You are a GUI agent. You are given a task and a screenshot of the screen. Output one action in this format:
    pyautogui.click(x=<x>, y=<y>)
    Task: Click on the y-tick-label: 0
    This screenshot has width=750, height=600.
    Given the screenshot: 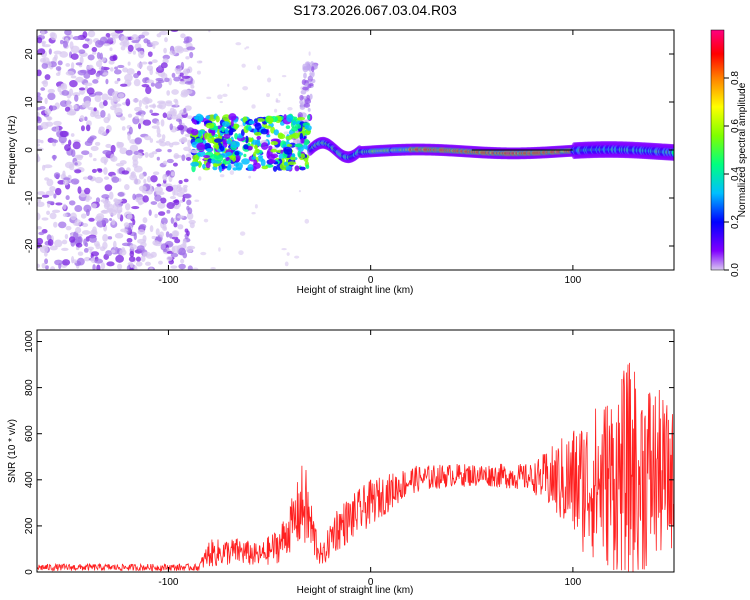 What is the action you would take?
    pyautogui.click(x=29, y=150)
    